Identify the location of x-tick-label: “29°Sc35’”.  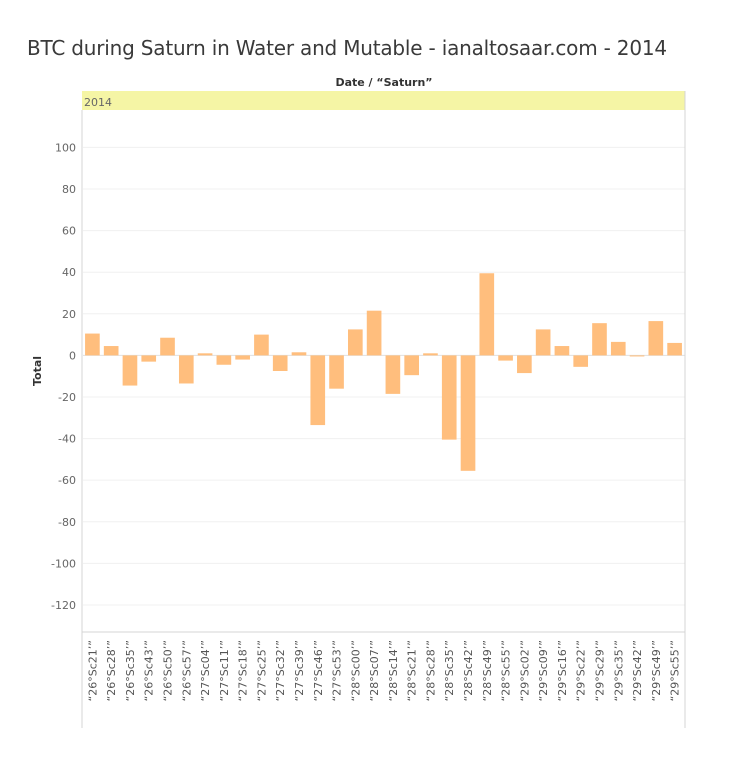
(618, 670).